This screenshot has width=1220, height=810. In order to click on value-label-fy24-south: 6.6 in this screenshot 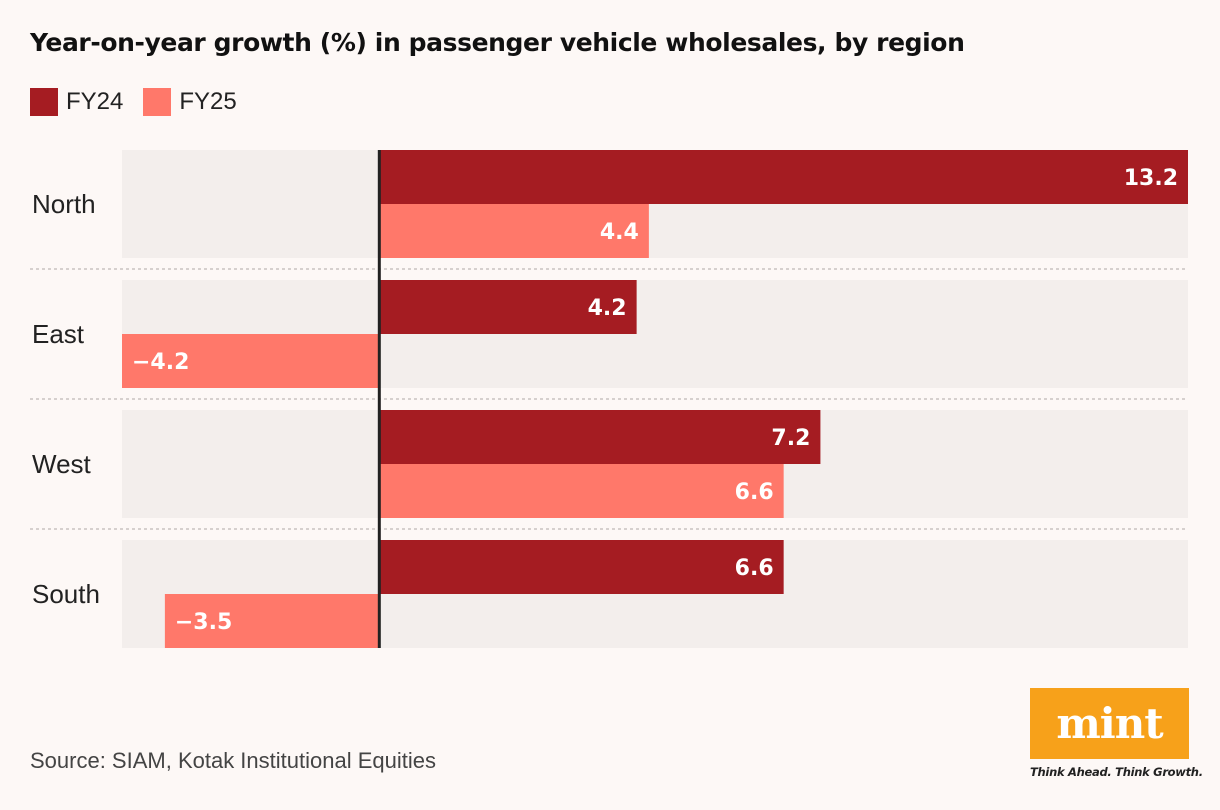, I will do `click(754, 568)`.